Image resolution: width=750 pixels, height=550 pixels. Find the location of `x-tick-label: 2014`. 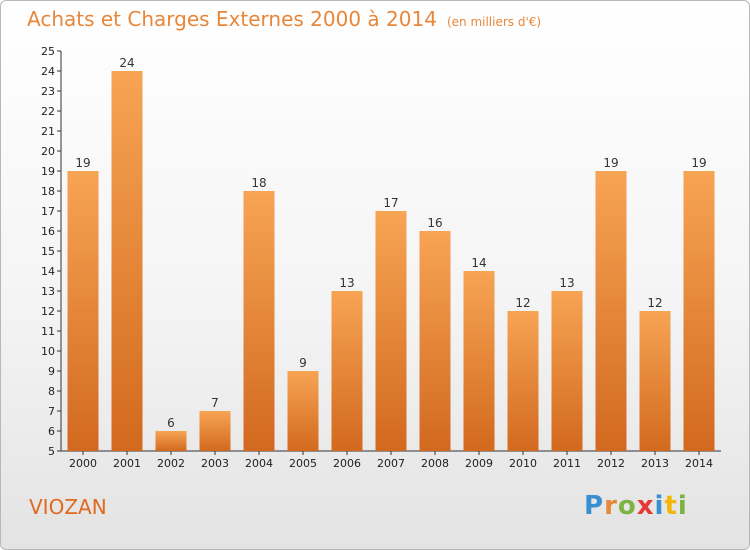

x-tick-label: 2014 is located at coordinates (699, 463).